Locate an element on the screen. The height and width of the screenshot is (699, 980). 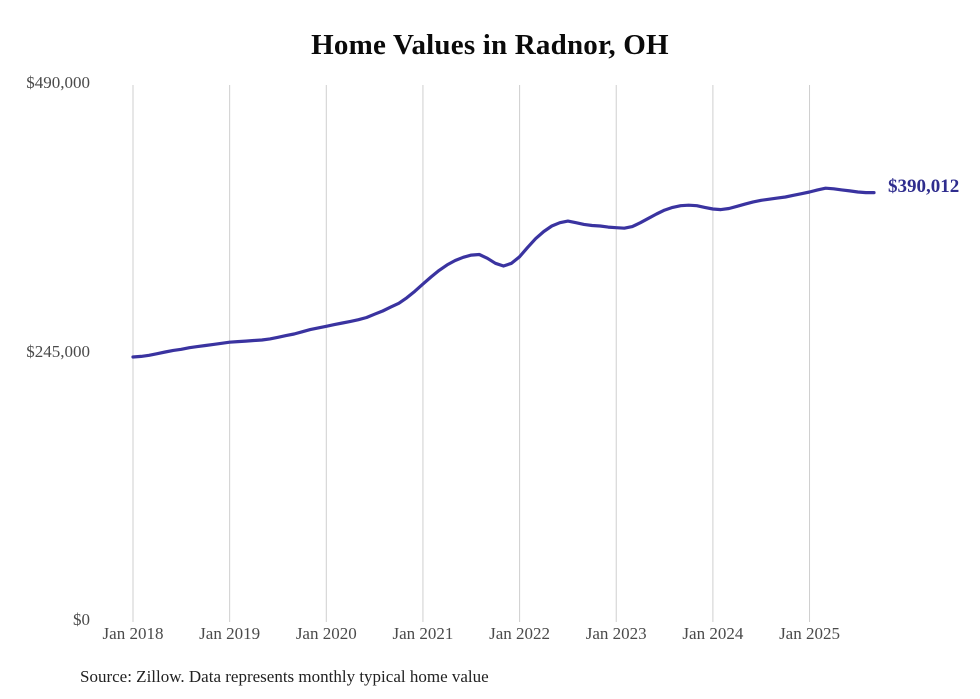
y-tick-label: $245,000 is located at coordinates (58, 351).